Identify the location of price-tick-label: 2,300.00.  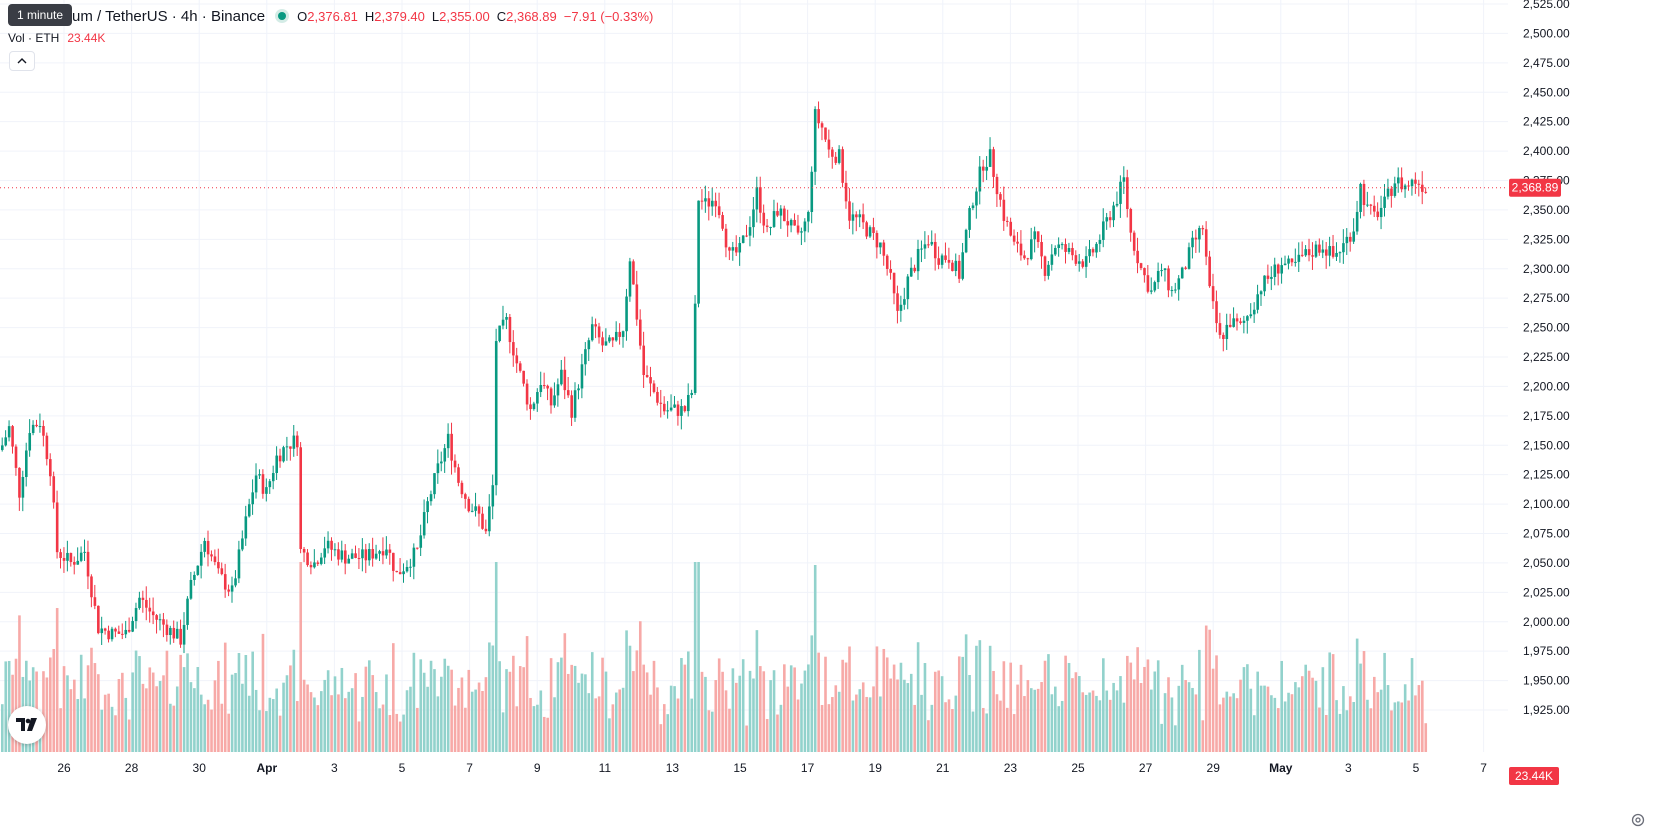
(1546, 269).